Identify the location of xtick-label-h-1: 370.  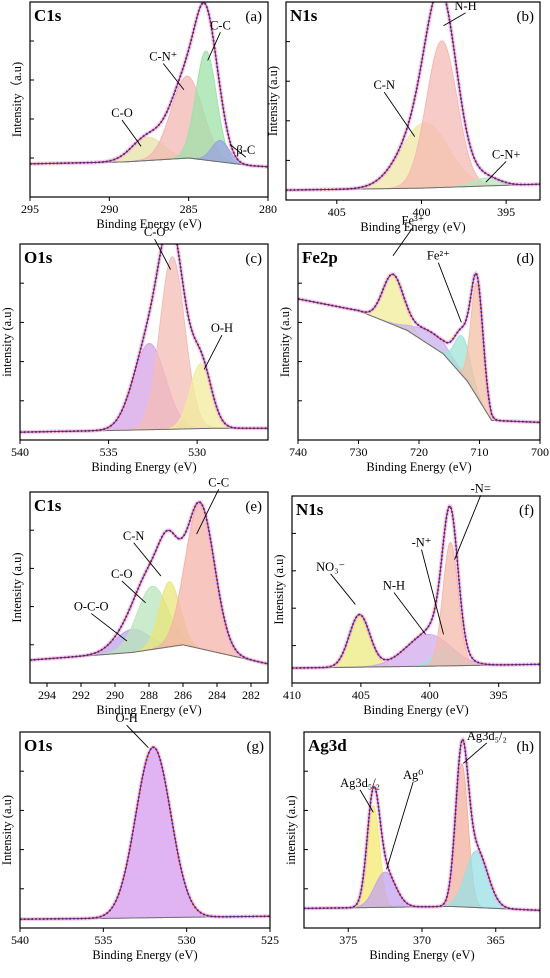
(422, 940).